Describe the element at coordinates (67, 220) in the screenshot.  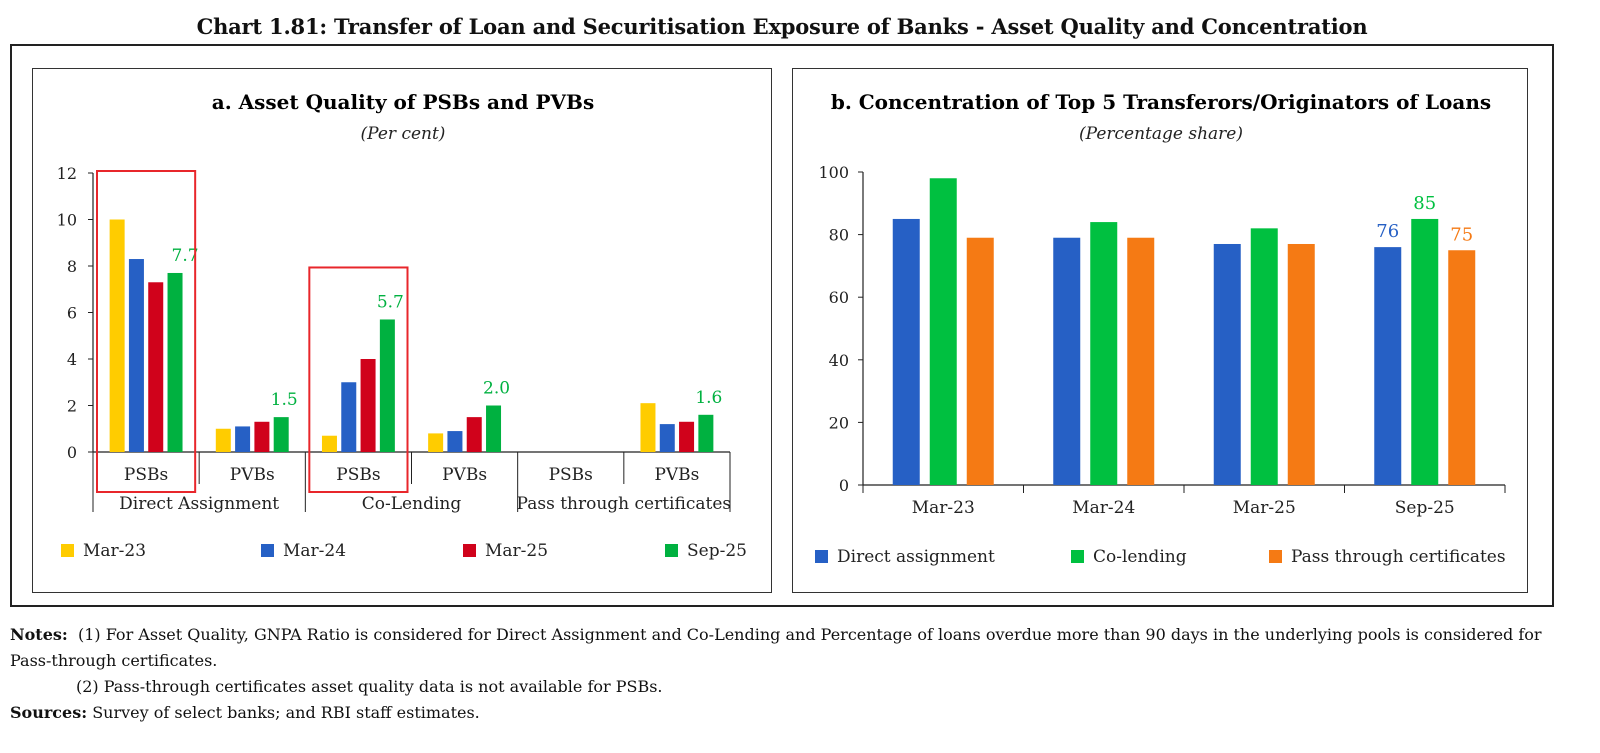
I see `y-tick-label: 10` at that location.